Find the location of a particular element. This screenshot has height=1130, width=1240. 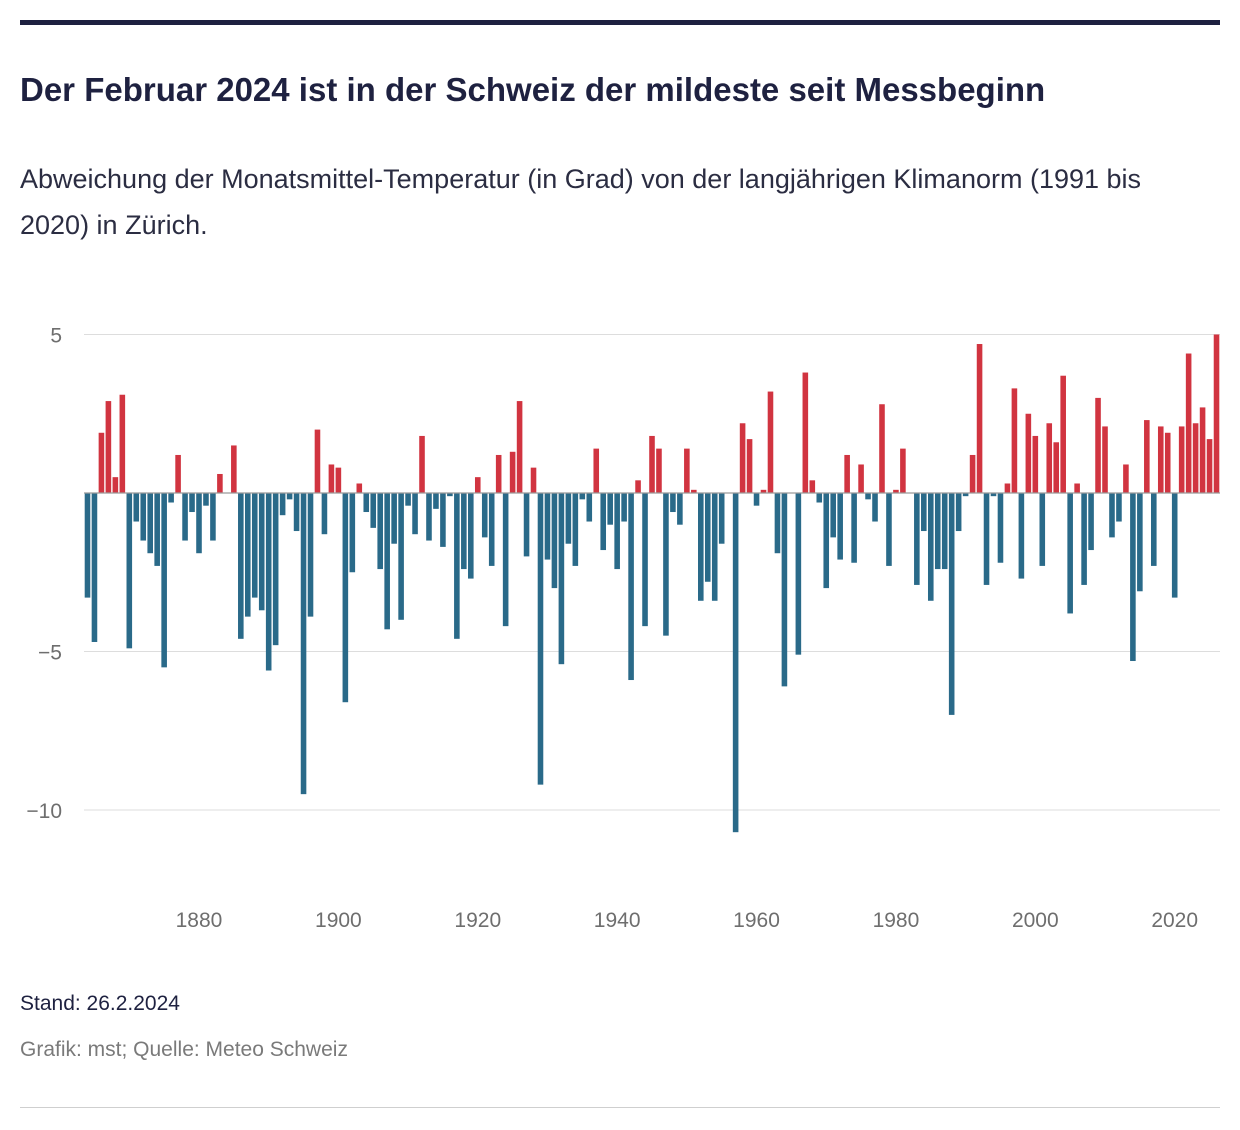

stand-date: Stand: 26.2.2024 is located at coordinates (100, 1003).